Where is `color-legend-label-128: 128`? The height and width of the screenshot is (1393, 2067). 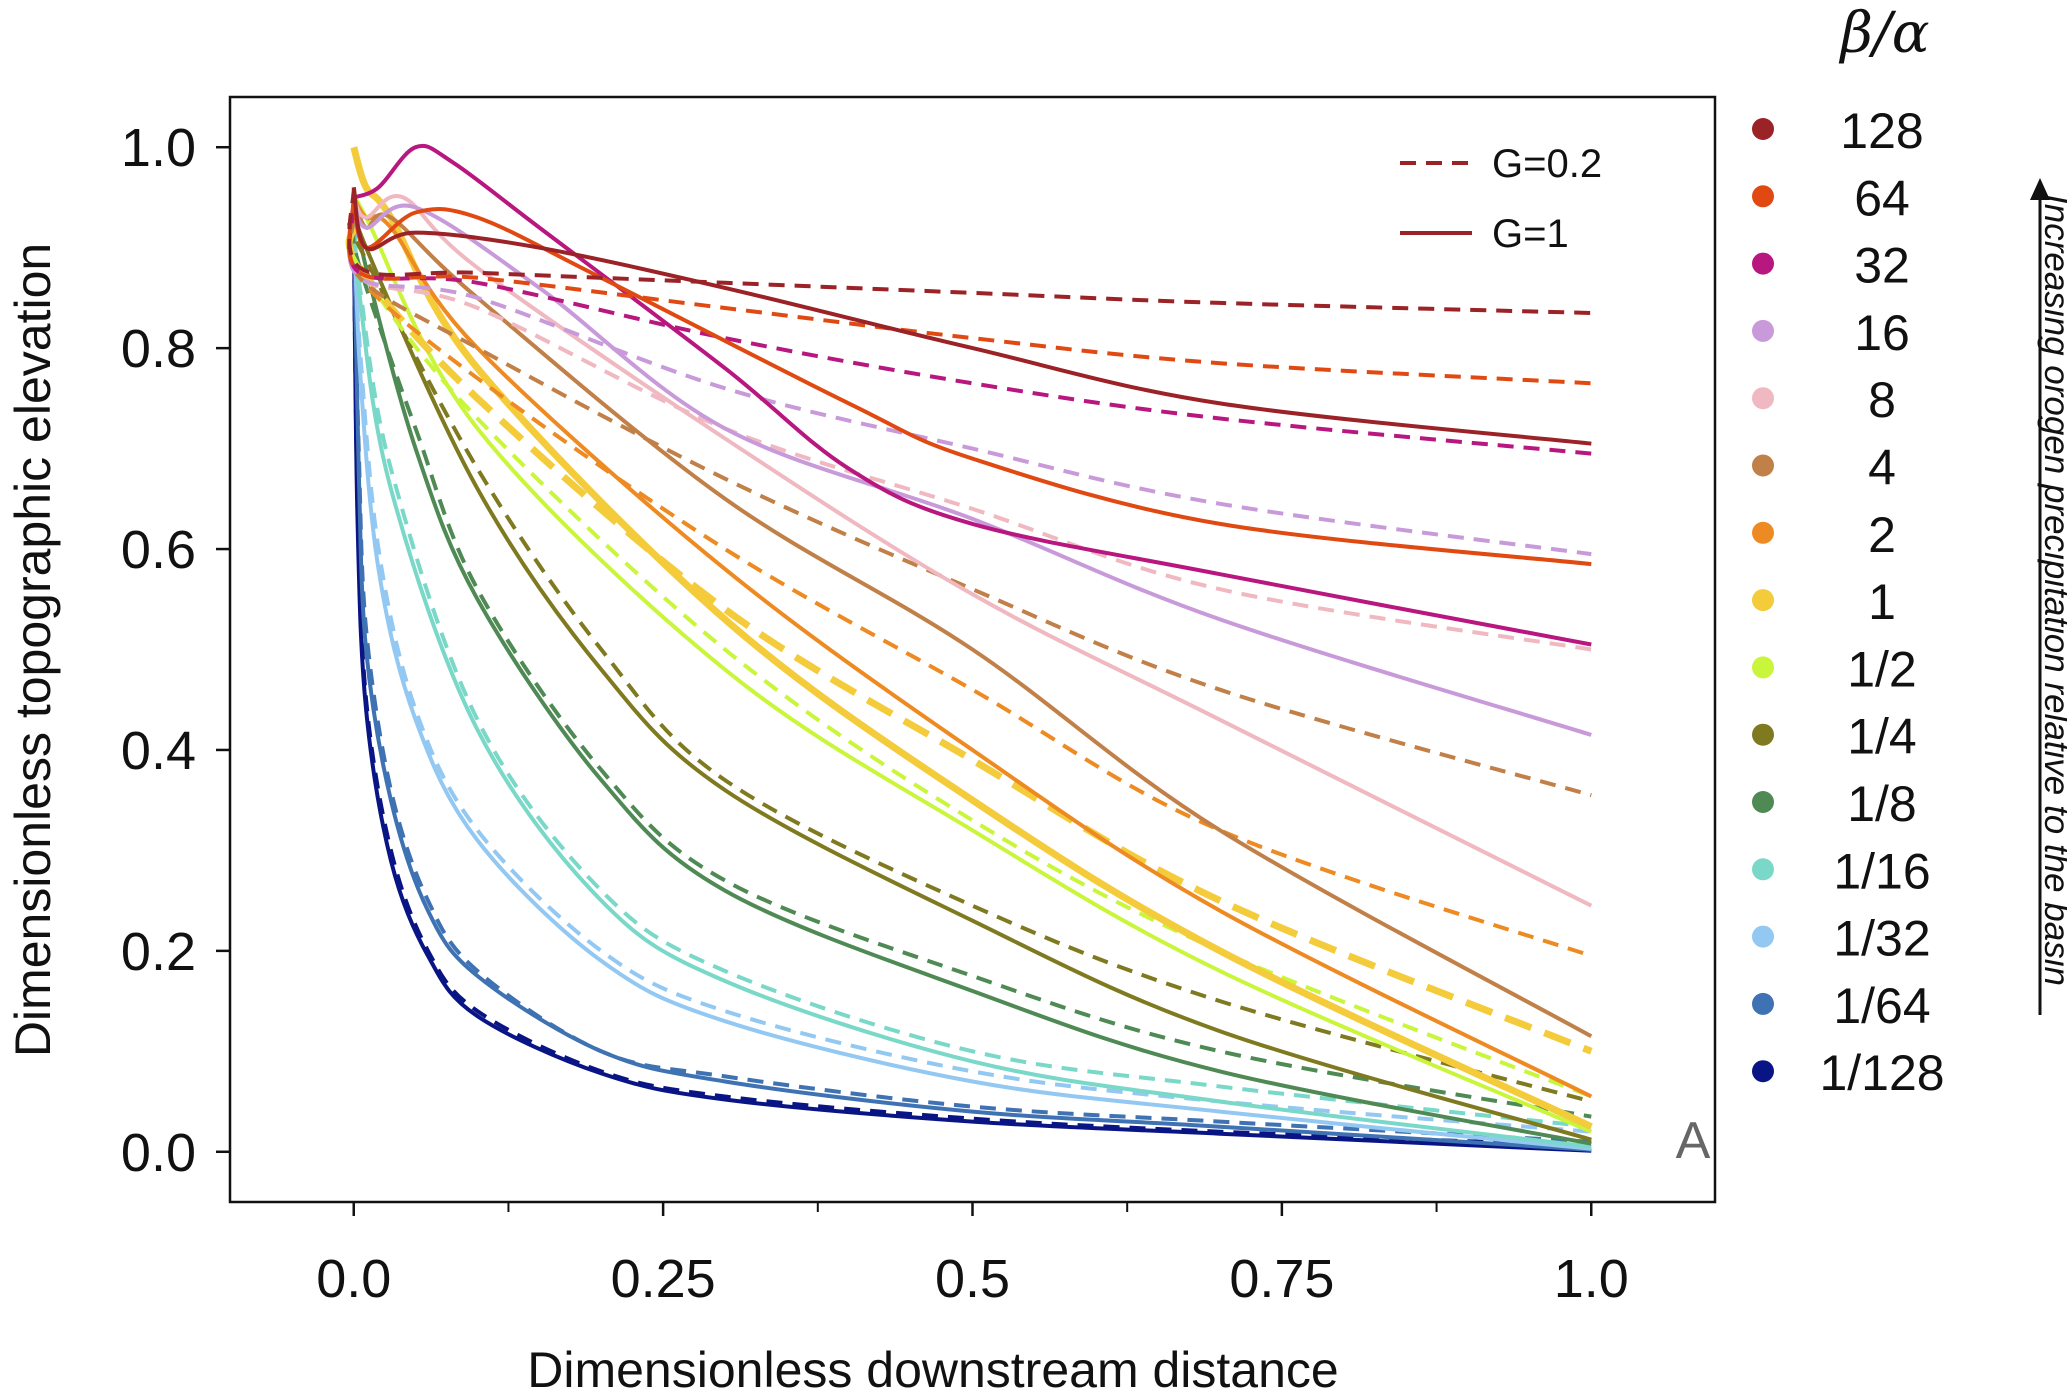 color-legend-label-128: 128 is located at coordinates (1881, 131).